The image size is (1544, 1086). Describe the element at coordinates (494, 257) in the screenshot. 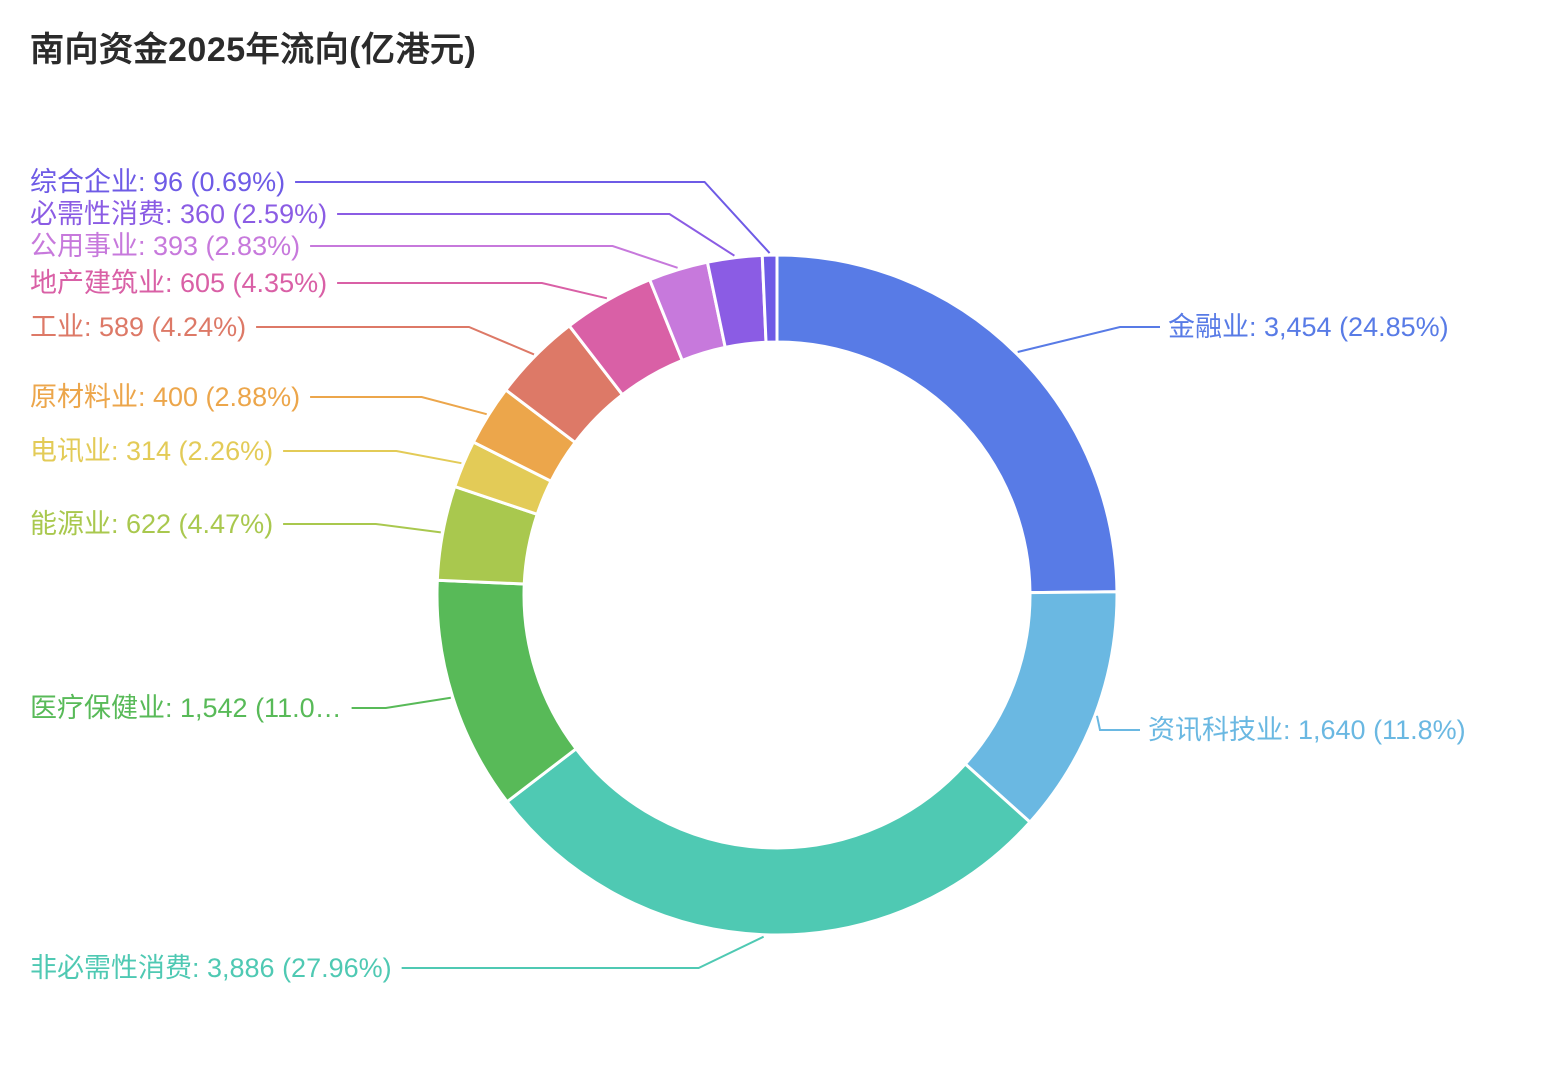

I see `leader-line-公用事业` at that location.